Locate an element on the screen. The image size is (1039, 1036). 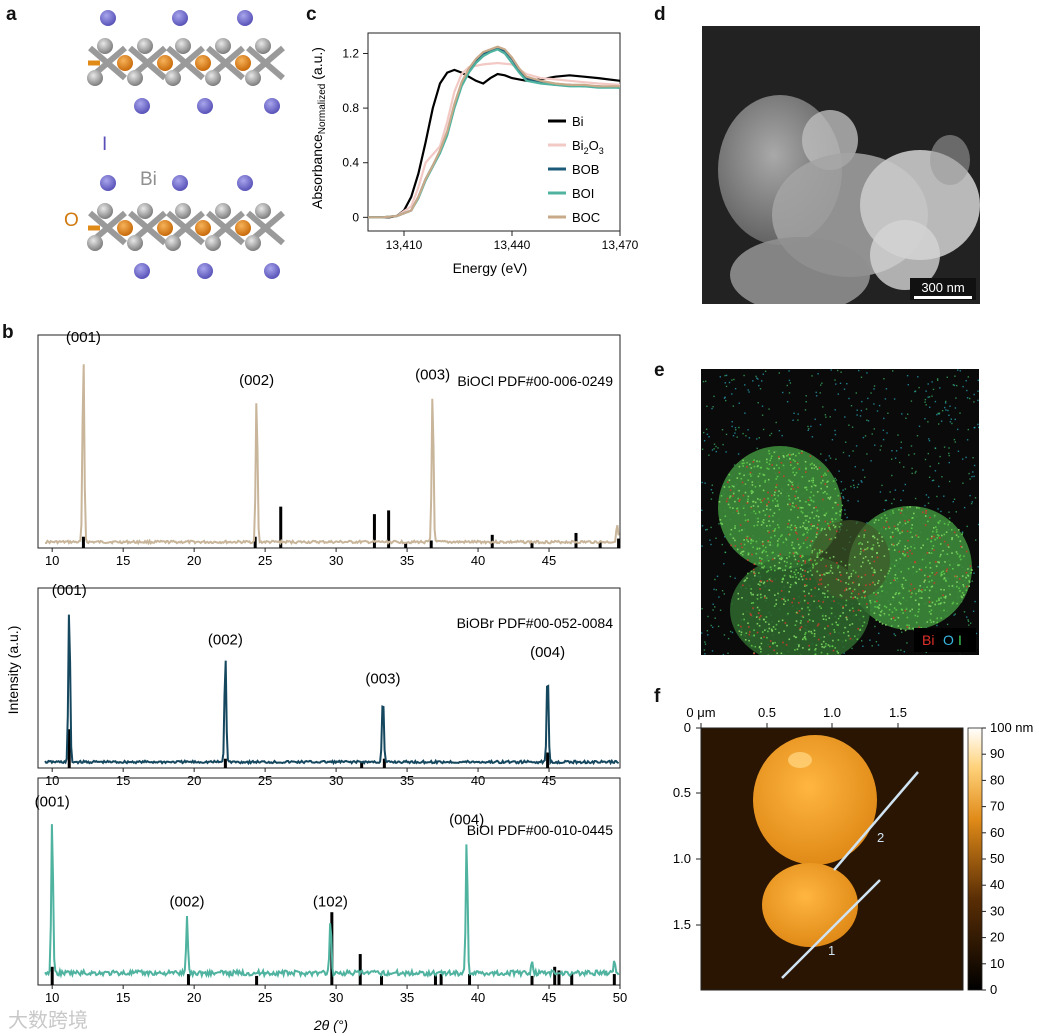
xanes-legend-label: BOI is located at coordinates (583, 193).